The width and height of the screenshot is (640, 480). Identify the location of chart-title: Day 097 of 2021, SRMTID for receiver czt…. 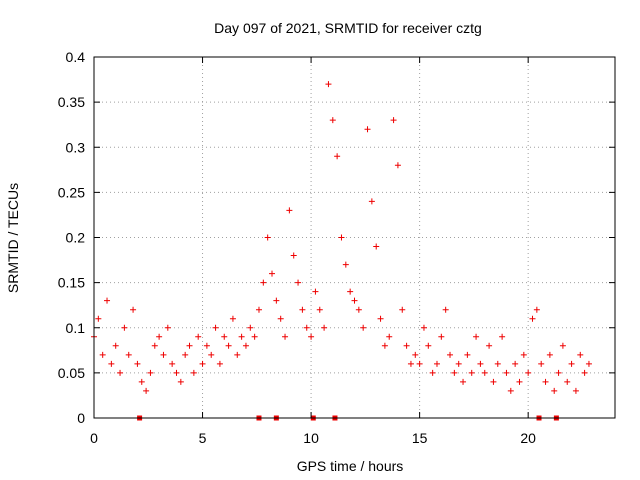
(348, 28).